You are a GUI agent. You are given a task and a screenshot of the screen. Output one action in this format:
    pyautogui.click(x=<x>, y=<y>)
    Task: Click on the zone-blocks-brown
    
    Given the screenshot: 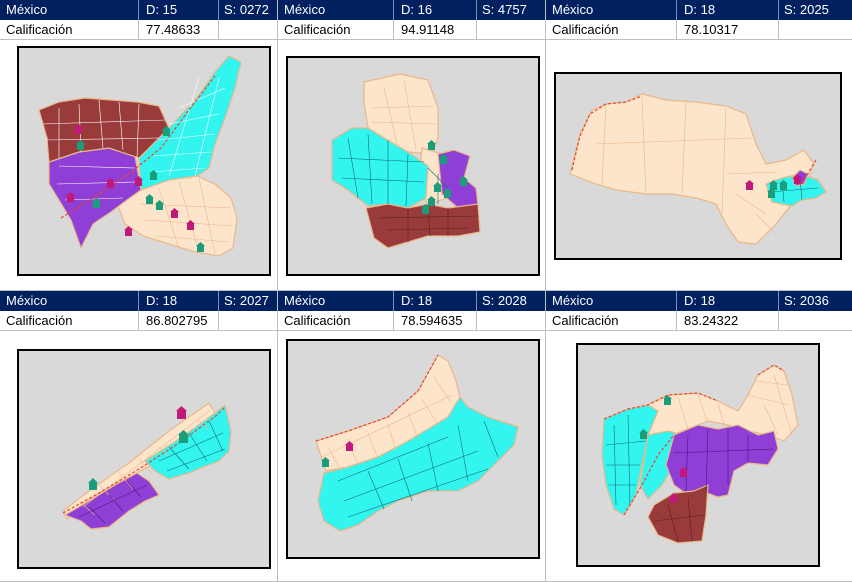 What is the action you would take?
    pyautogui.click(x=428, y=223)
    